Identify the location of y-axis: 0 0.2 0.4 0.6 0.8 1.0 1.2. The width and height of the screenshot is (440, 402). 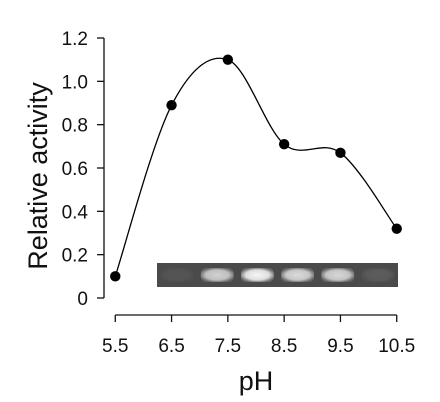
(83, 169).